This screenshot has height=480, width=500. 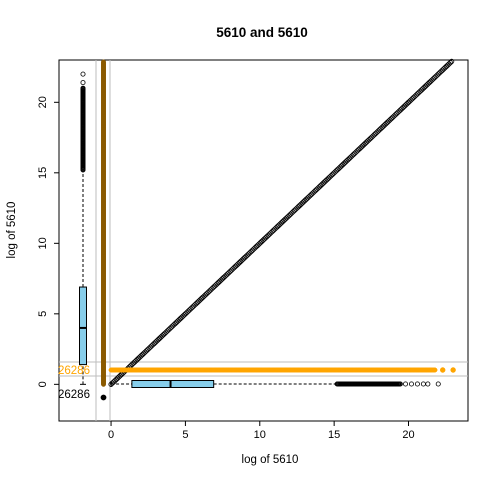 What do you see at coordinates (103, 62) in the screenshot?
I see `zero-x-point` at bounding box center [103, 62].